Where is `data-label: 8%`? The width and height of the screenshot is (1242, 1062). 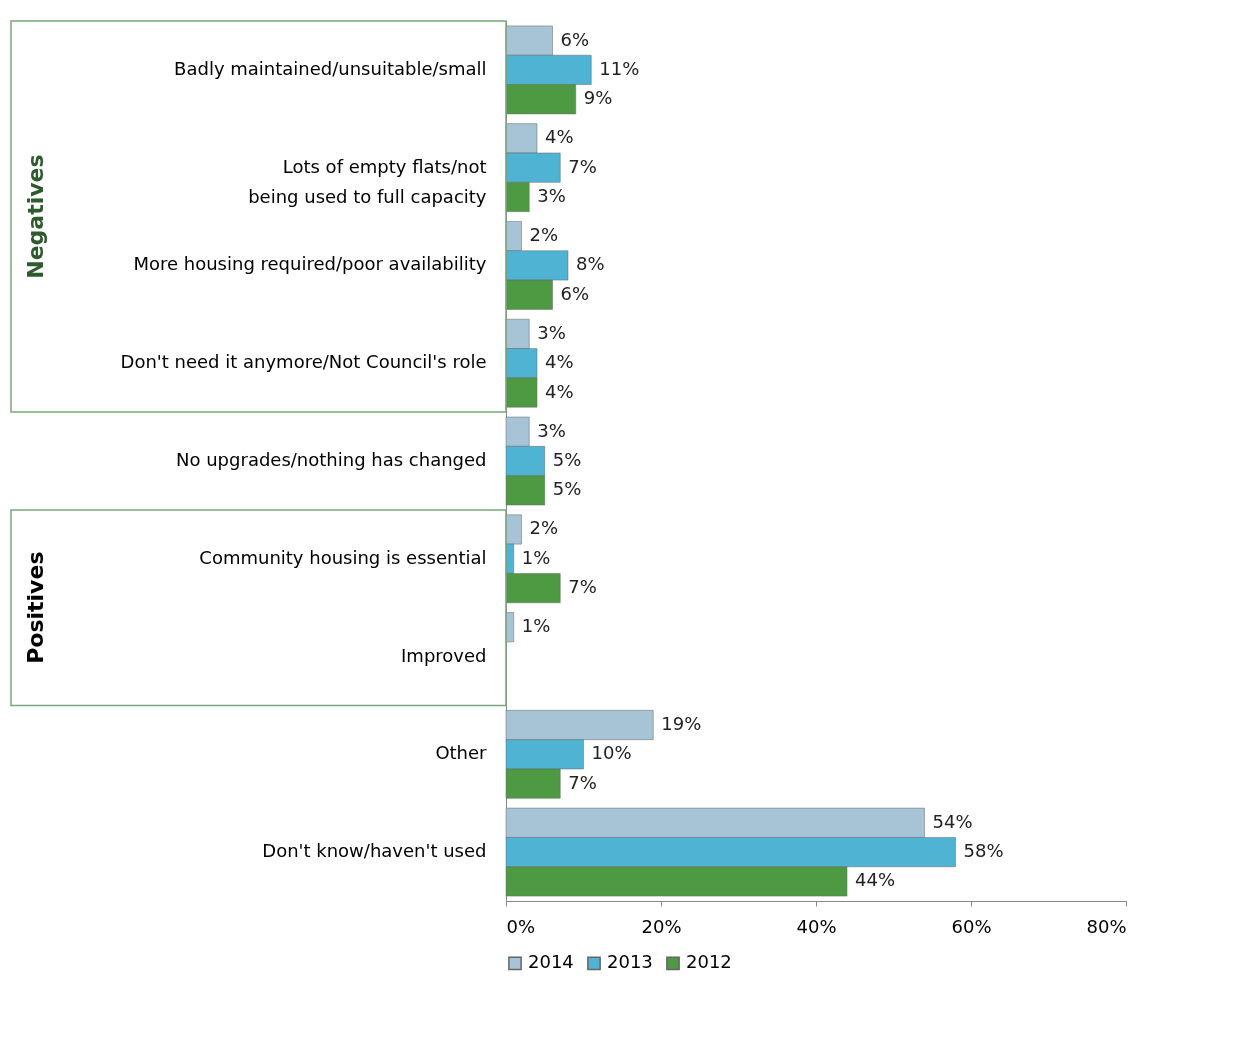 data-label: 8% is located at coordinates (590, 264).